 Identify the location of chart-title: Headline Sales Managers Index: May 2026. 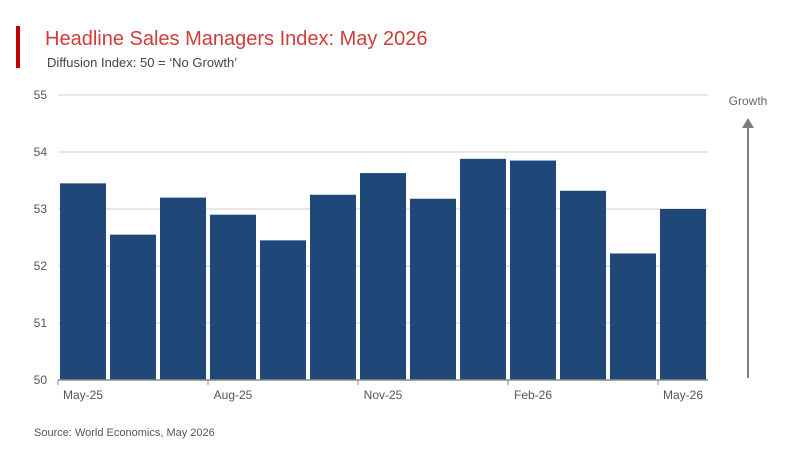
(236, 39).